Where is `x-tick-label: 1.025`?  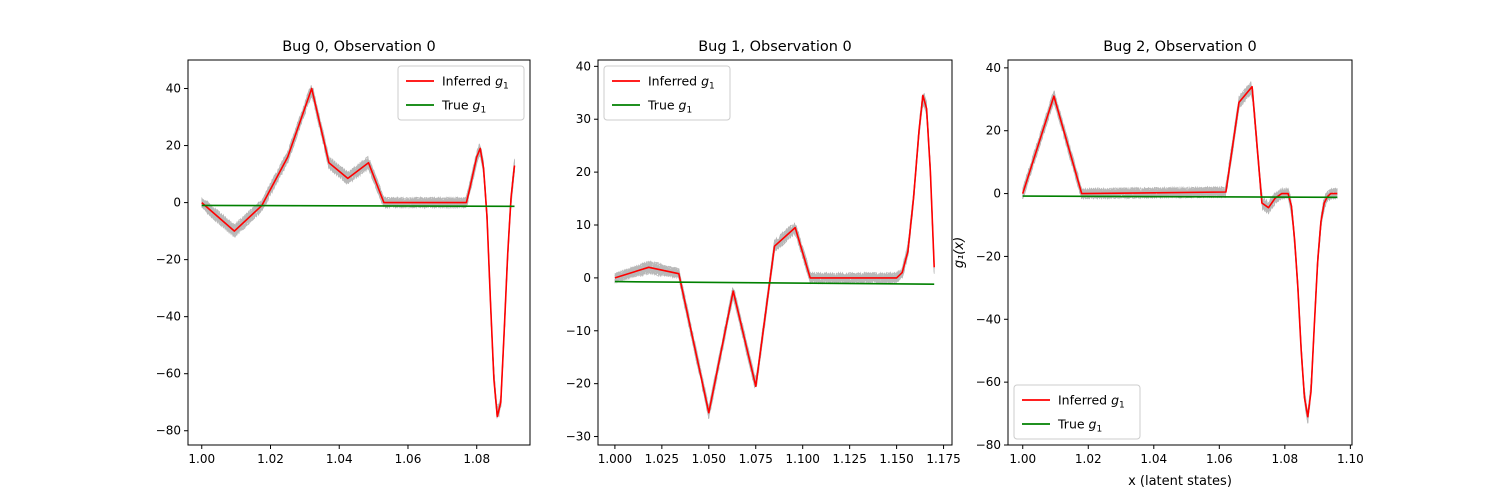 x-tick-label: 1.025 is located at coordinates (662, 459).